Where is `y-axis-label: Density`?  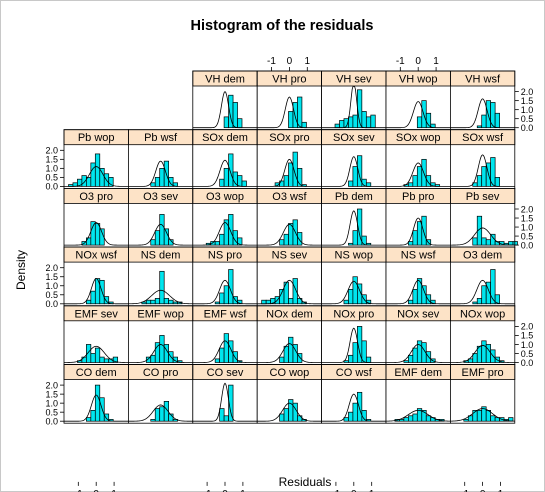
y-axis-label: Density is located at coordinates (21, 270).